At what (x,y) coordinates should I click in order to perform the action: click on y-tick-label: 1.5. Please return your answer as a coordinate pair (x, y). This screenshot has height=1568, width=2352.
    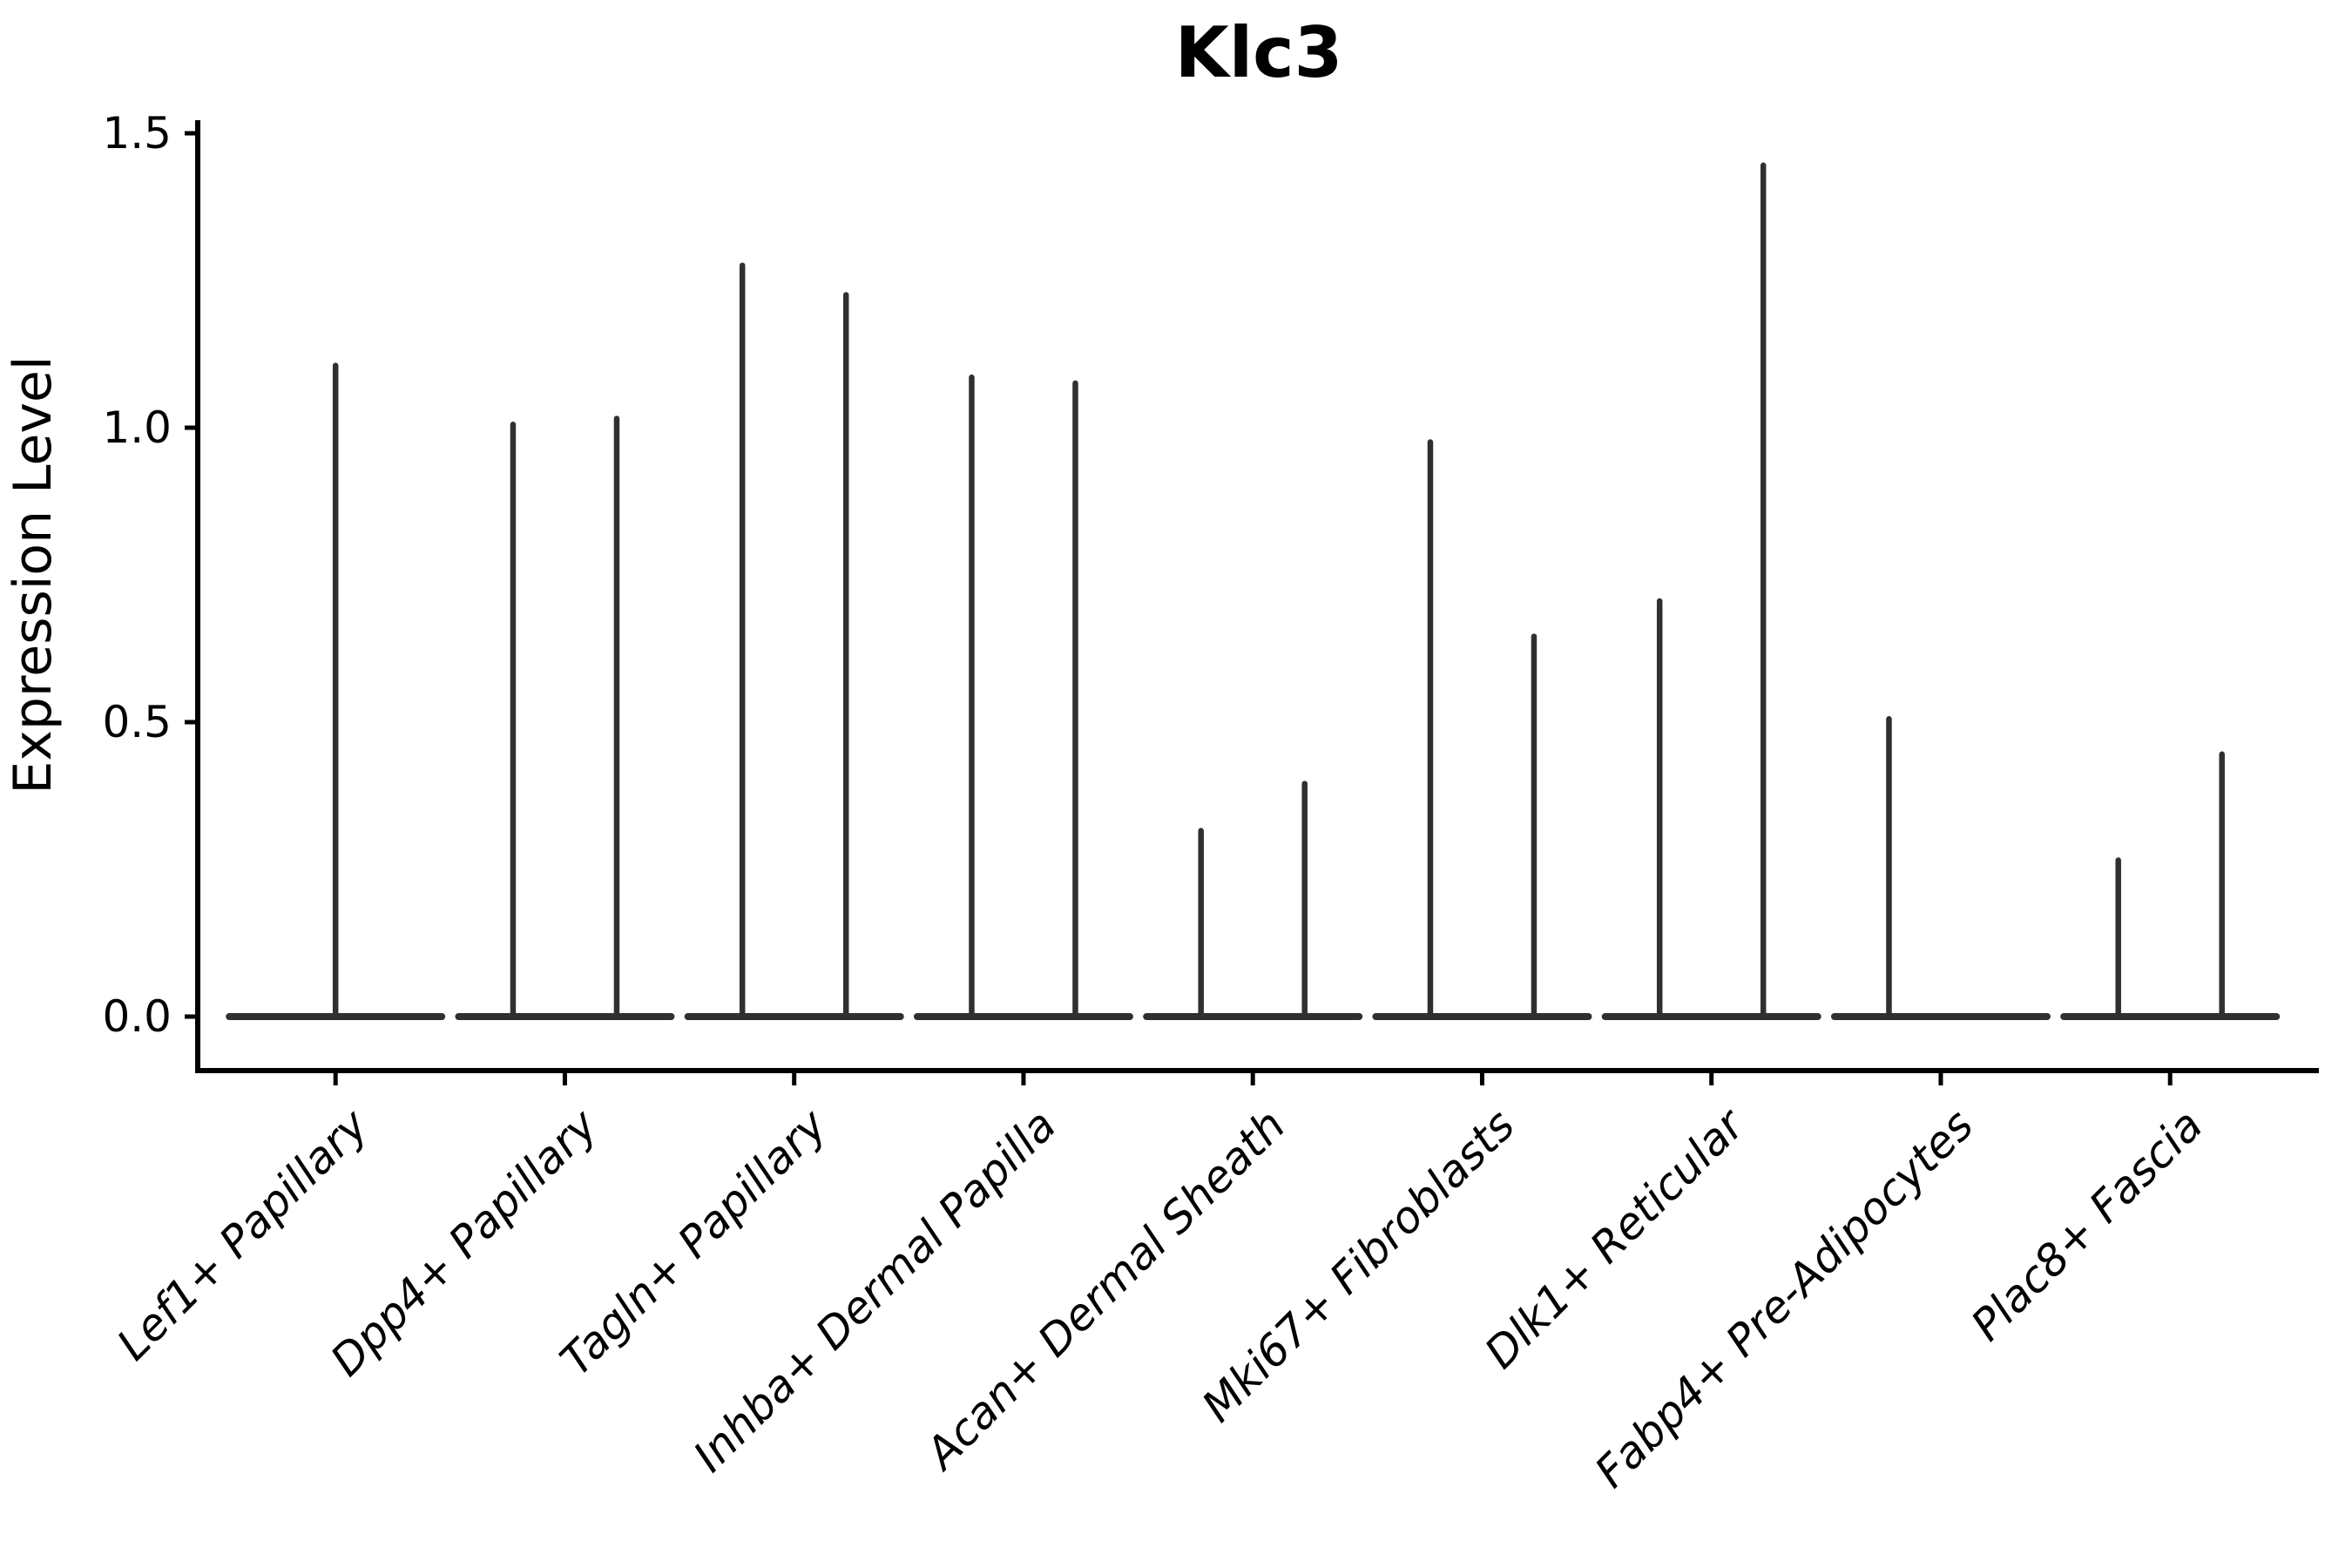
    Looking at the image, I should click on (137, 134).